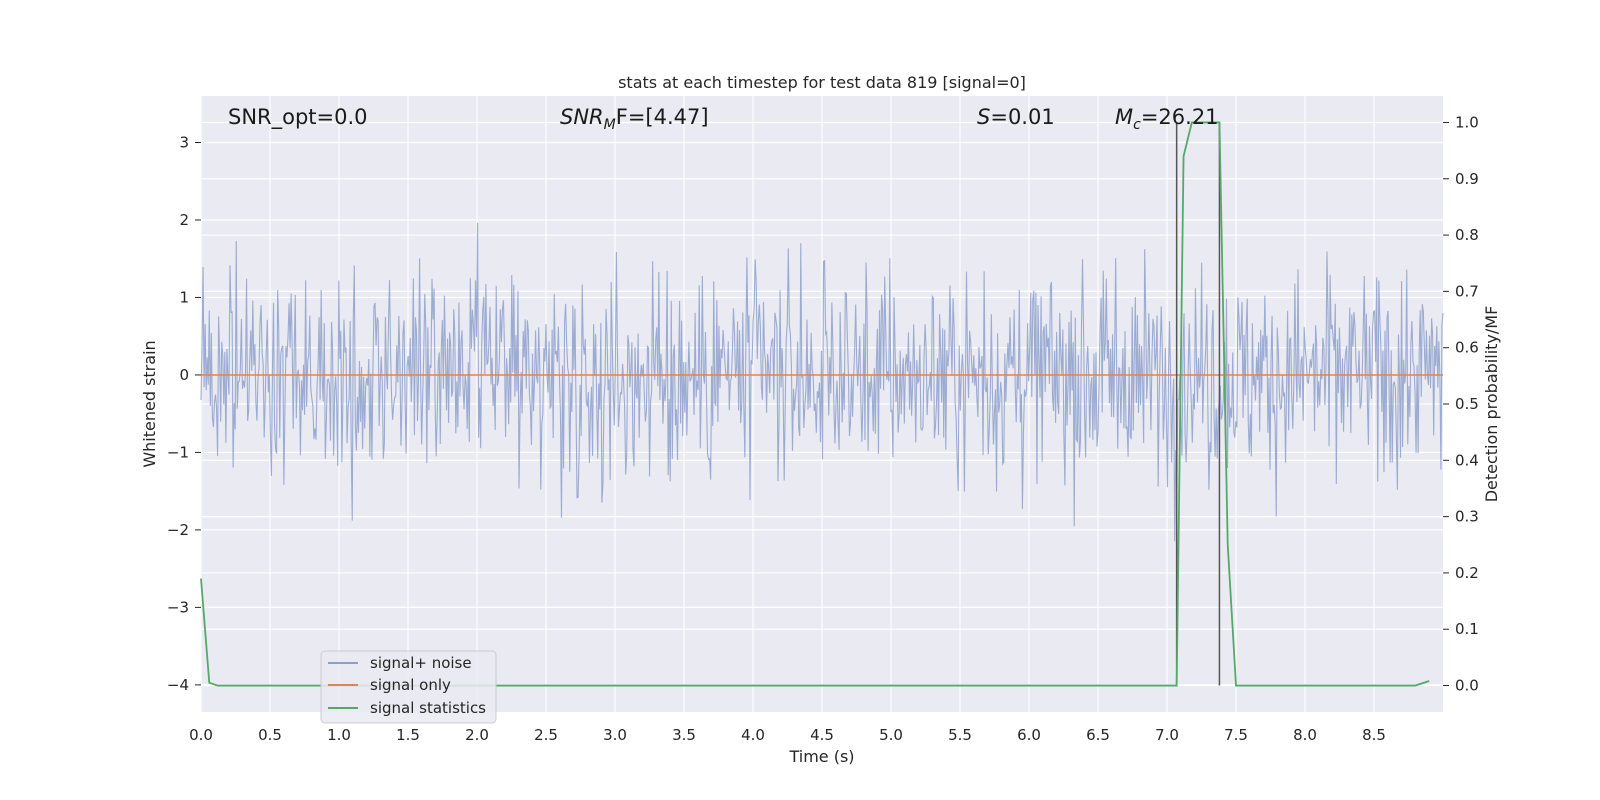 This screenshot has width=1600, height=800. I want to click on y2-tick-label: 0.6, so click(1467, 348).